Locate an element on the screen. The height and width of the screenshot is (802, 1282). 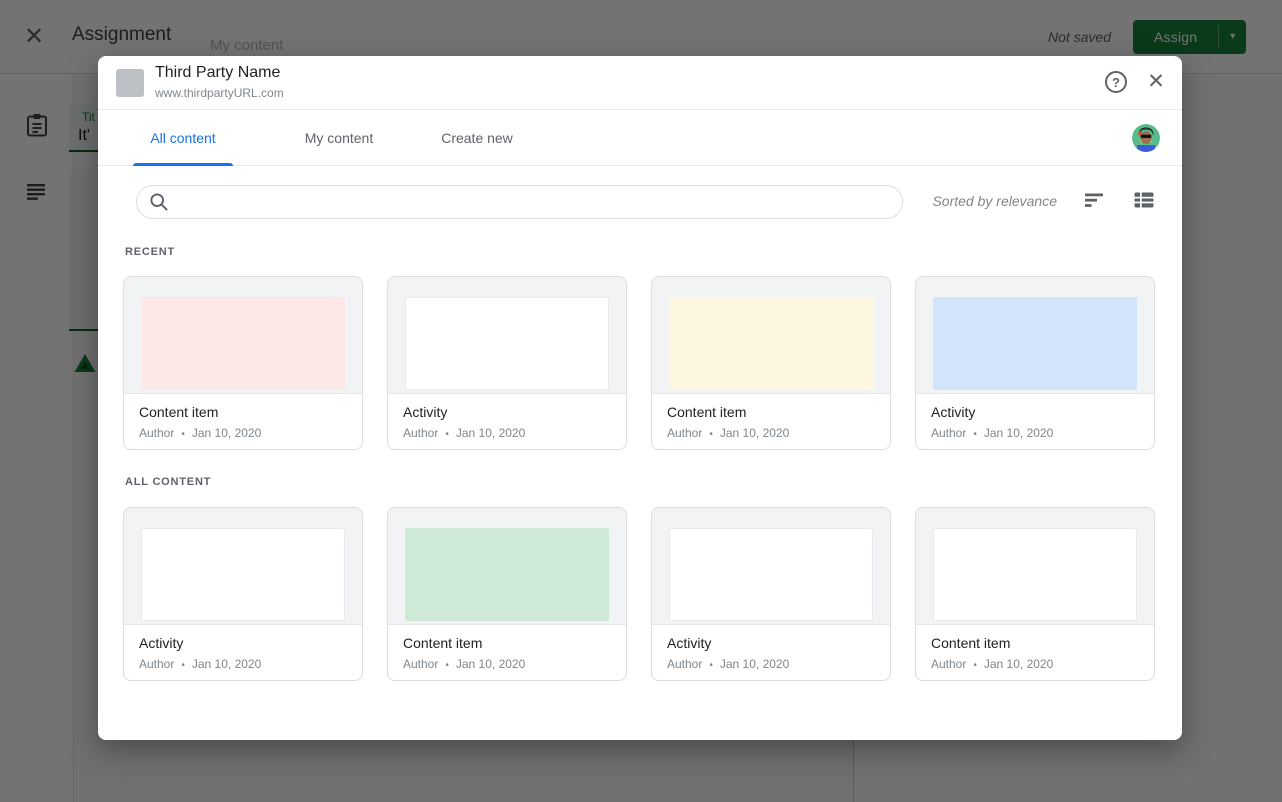
user-avatar is located at coordinates (1146, 138).